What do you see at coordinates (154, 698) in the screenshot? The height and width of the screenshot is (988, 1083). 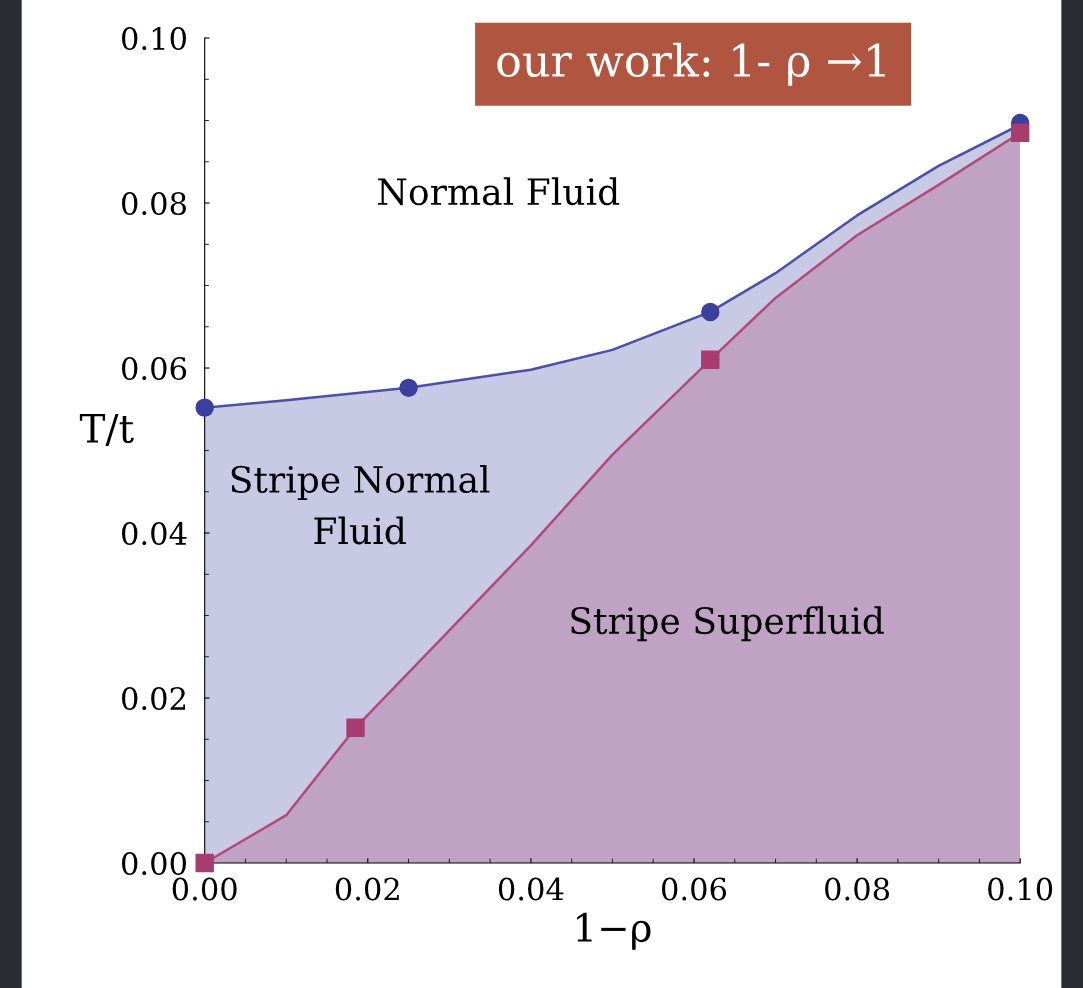 I see `y-tick-label: 0.02` at bounding box center [154, 698].